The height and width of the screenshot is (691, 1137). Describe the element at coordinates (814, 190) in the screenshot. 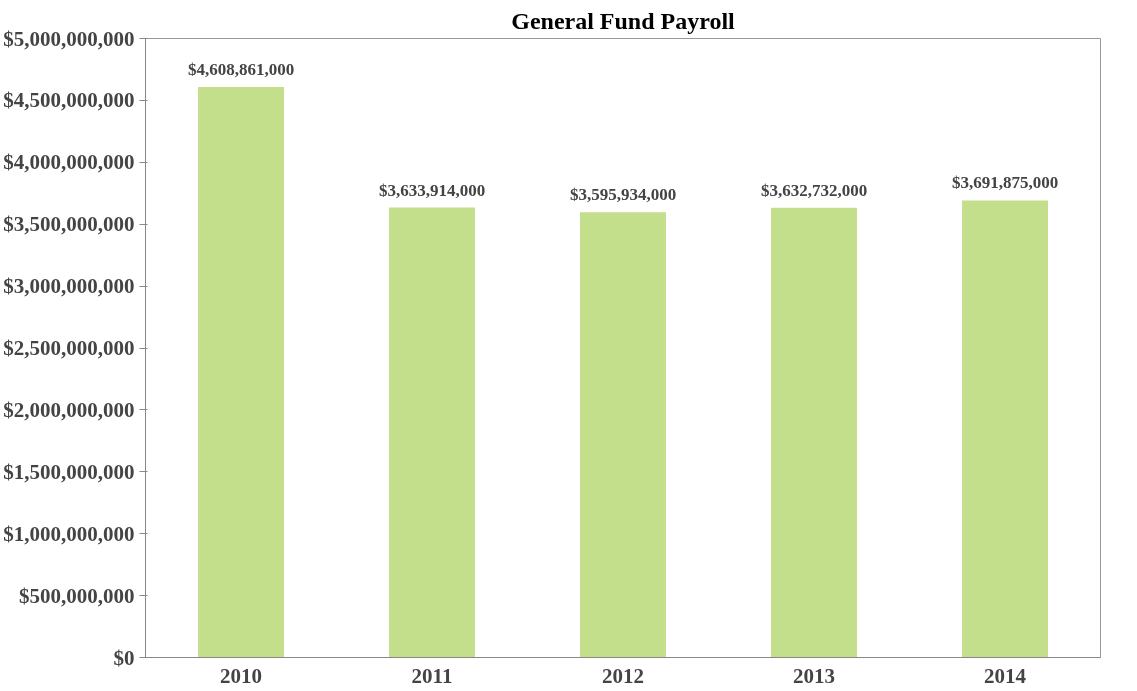

I see `data-label: $3,632,732,000` at that location.